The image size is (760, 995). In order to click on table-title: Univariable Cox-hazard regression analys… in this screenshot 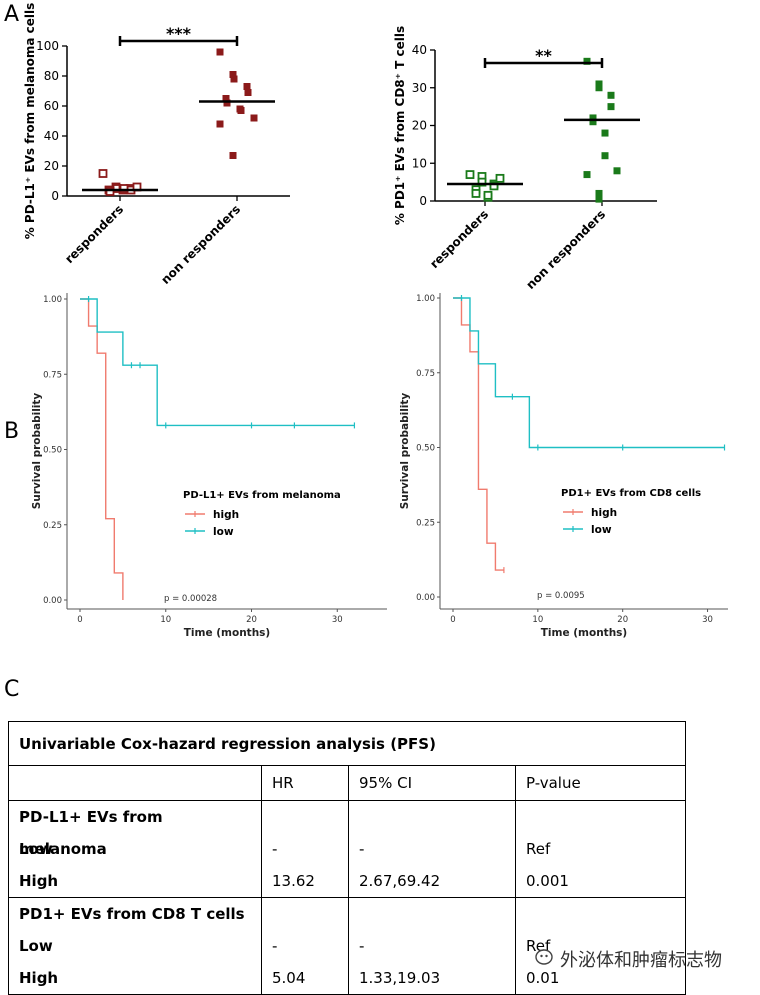, I will do `click(347, 743)`.